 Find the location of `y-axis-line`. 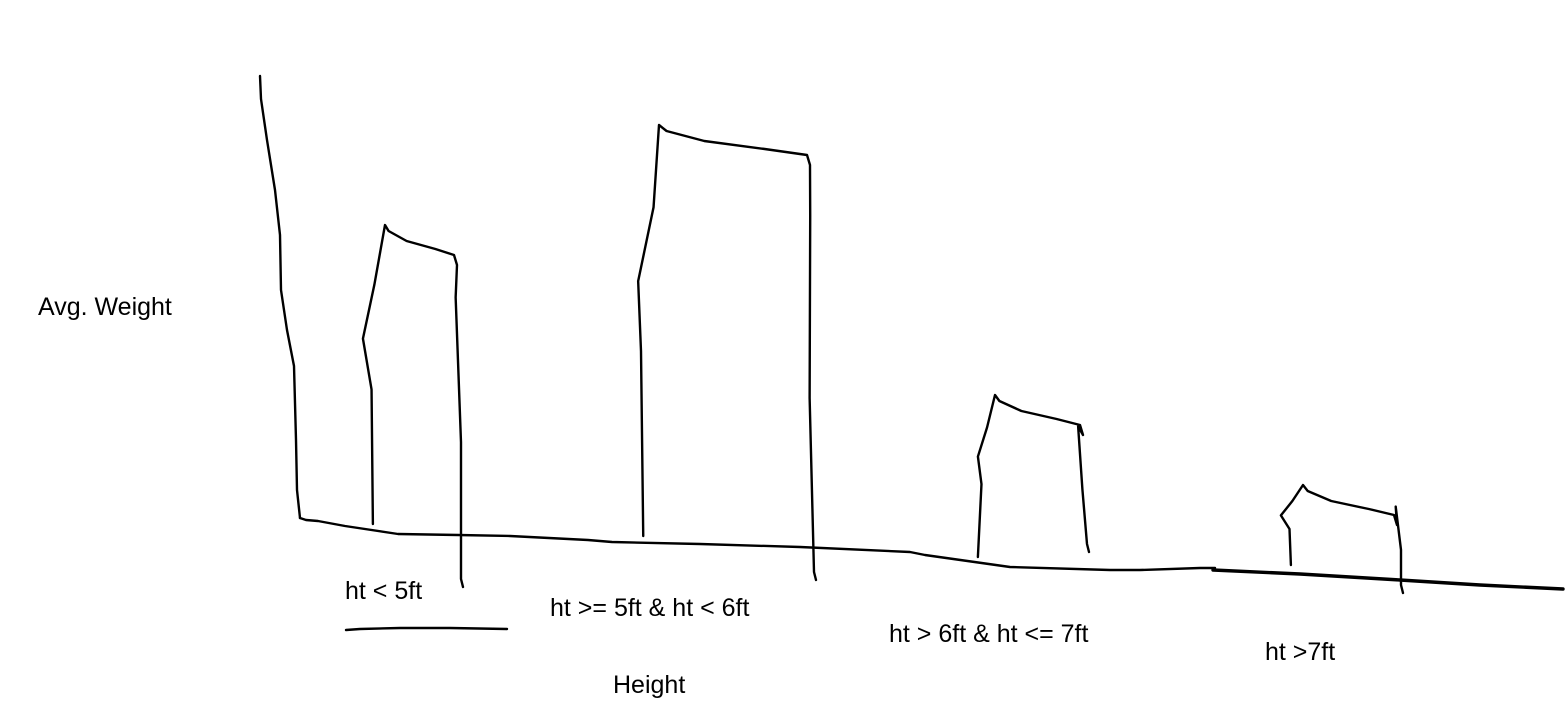

y-axis-line is located at coordinates (280, 297).